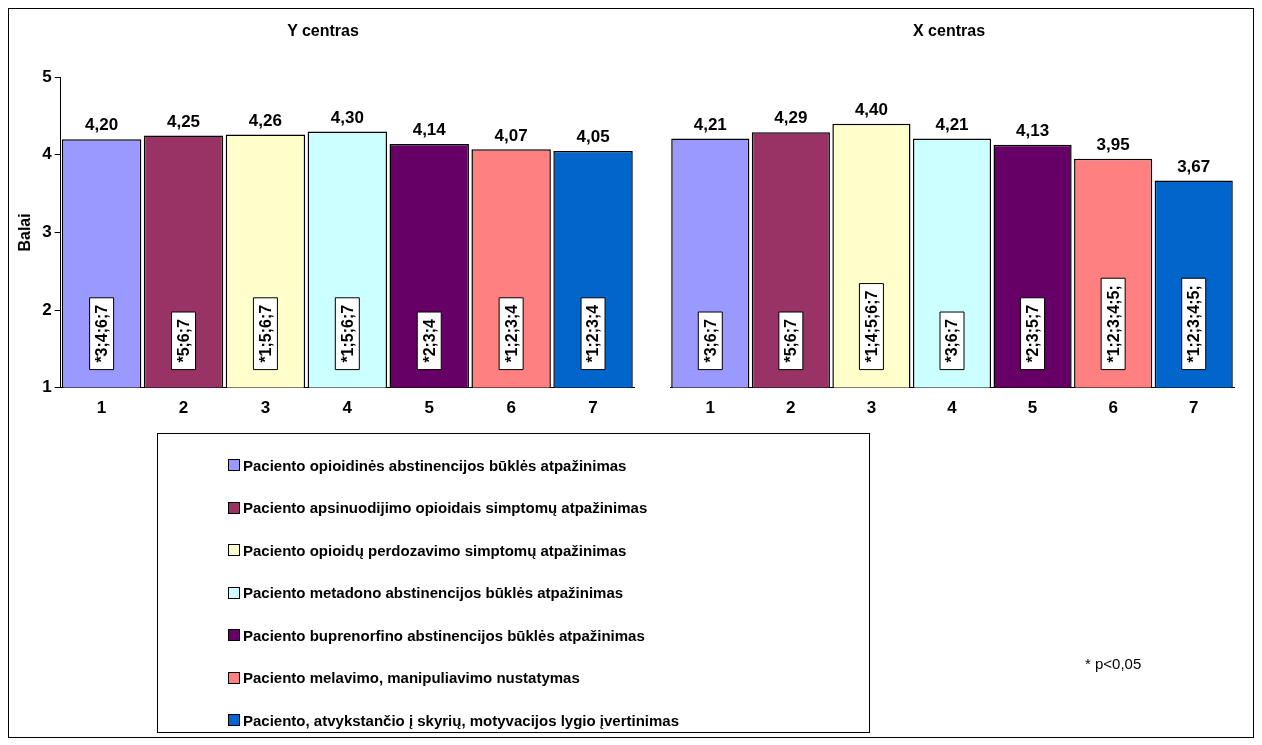 The width and height of the screenshot is (1262, 745). Describe the element at coordinates (871, 109) in the screenshot. I see `data-label: 4,40` at that location.